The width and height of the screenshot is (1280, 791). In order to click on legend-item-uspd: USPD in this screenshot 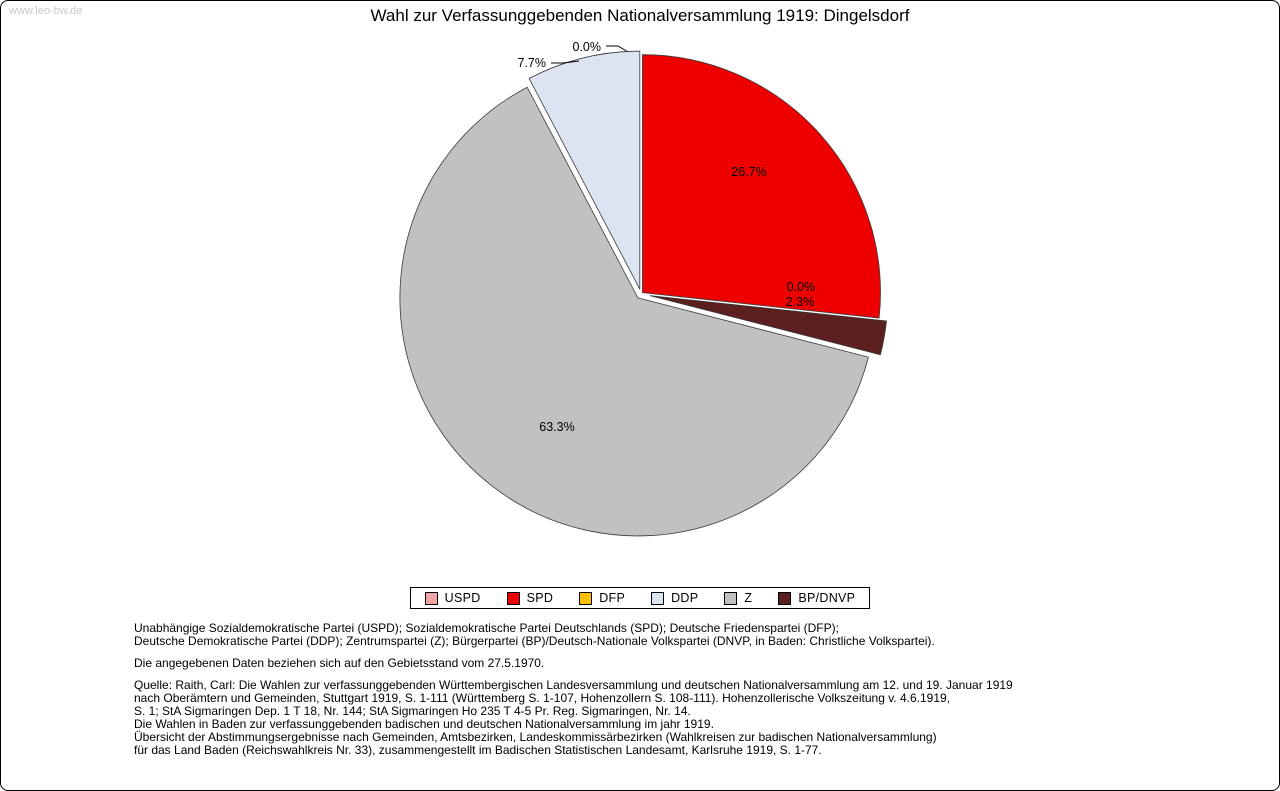, I will do `click(452, 598)`.